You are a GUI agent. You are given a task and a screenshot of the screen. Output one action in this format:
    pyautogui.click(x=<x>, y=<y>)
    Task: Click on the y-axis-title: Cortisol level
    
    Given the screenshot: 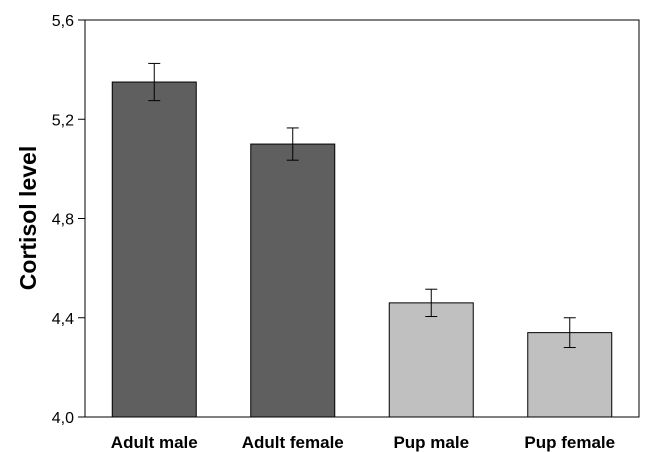 What is the action you would take?
    pyautogui.click(x=28, y=218)
    